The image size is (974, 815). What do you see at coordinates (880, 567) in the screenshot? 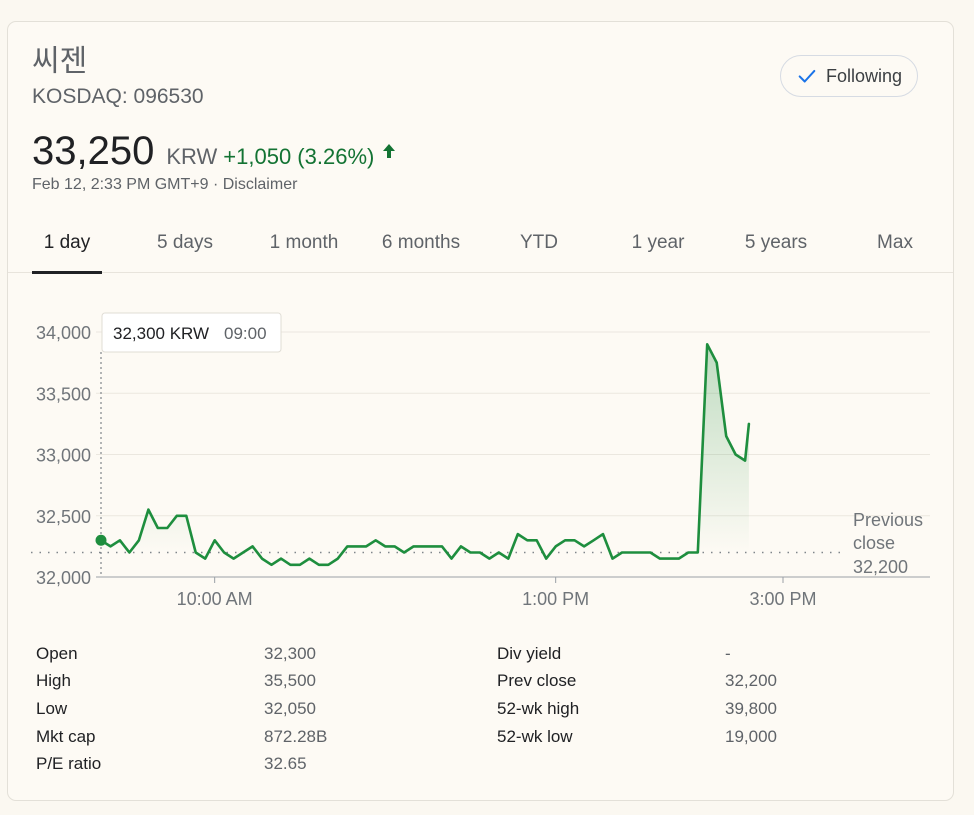
I see `previous-close-value: 32,200` at bounding box center [880, 567].